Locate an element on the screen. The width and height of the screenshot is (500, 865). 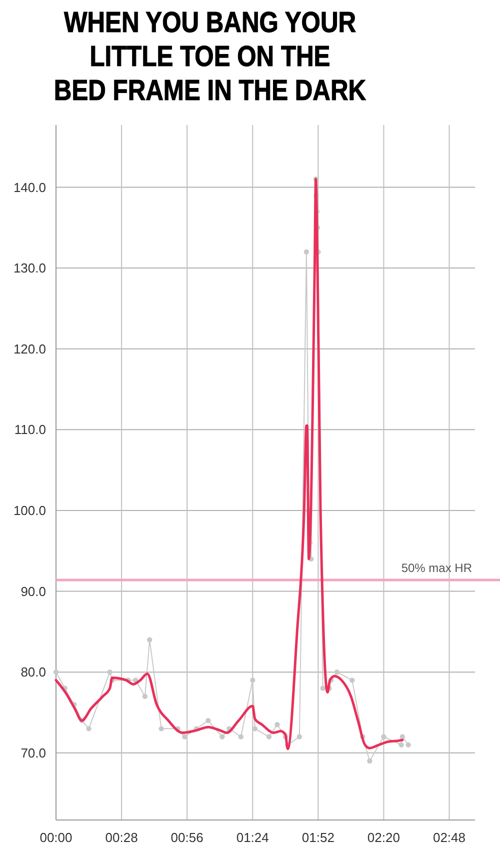
y-tick-label: 70.0 is located at coordinates (33, 752).